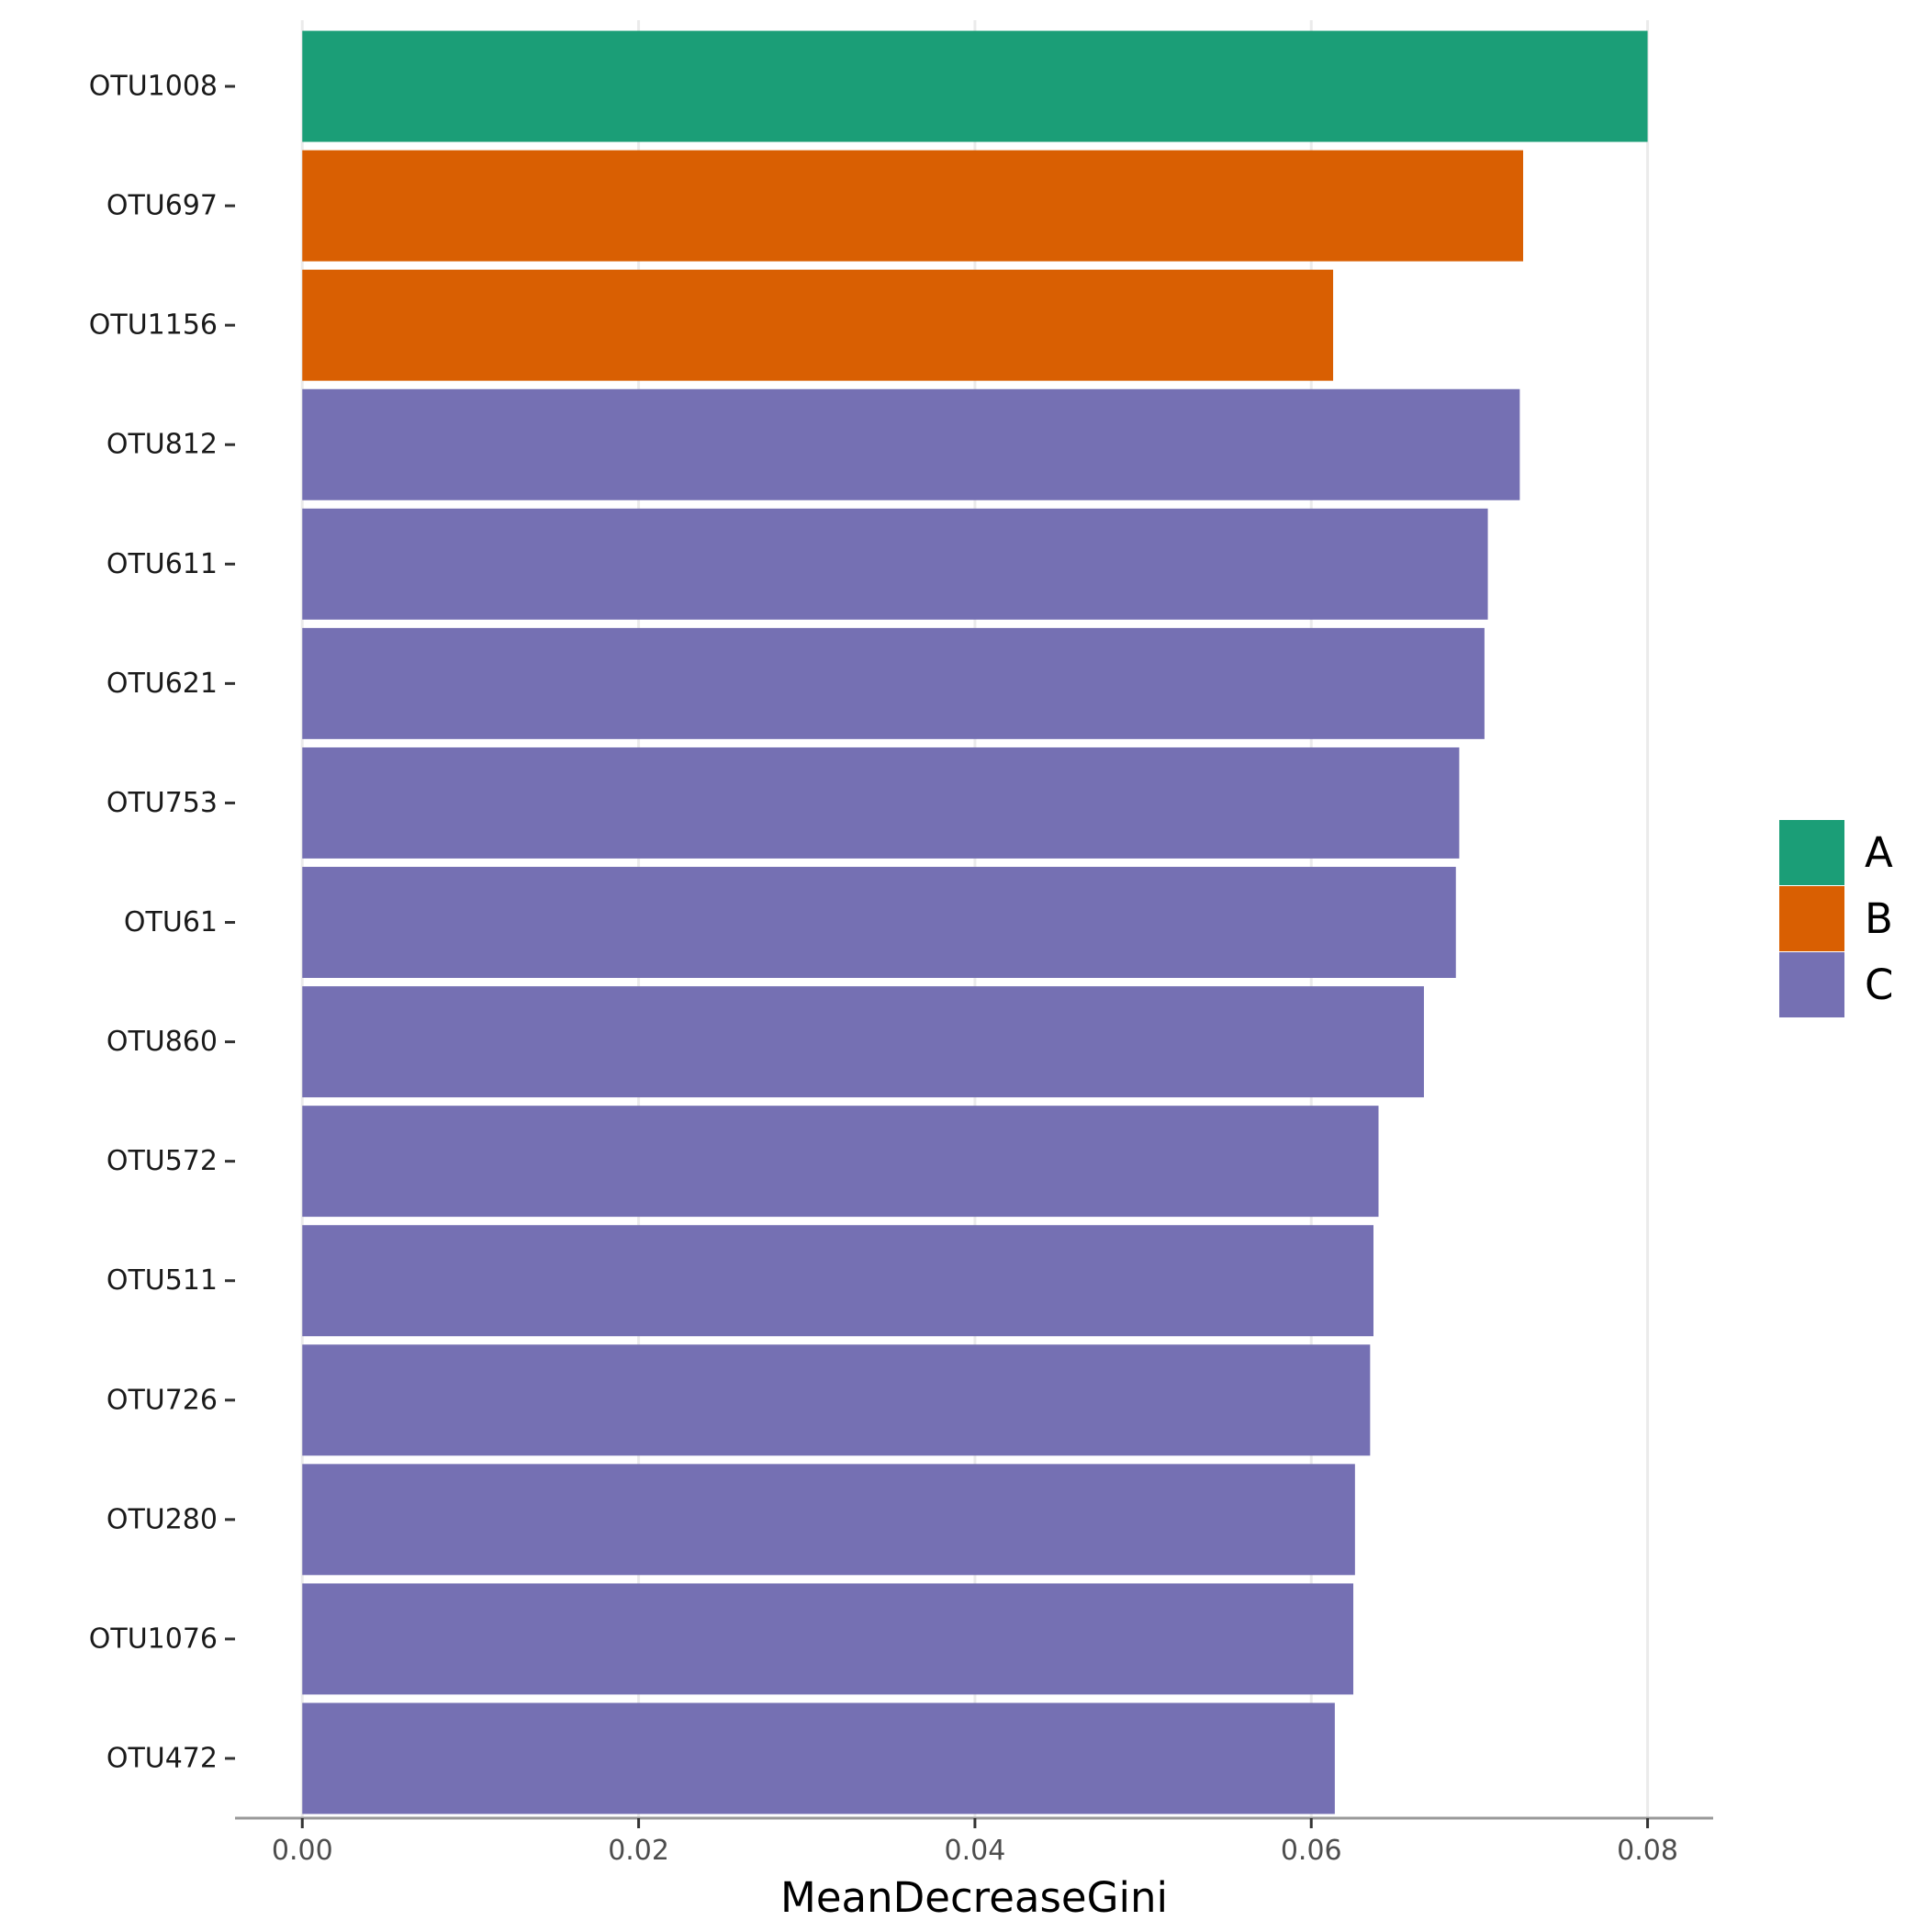  I want to click on legend-swatch-a, so click(1811, 852).